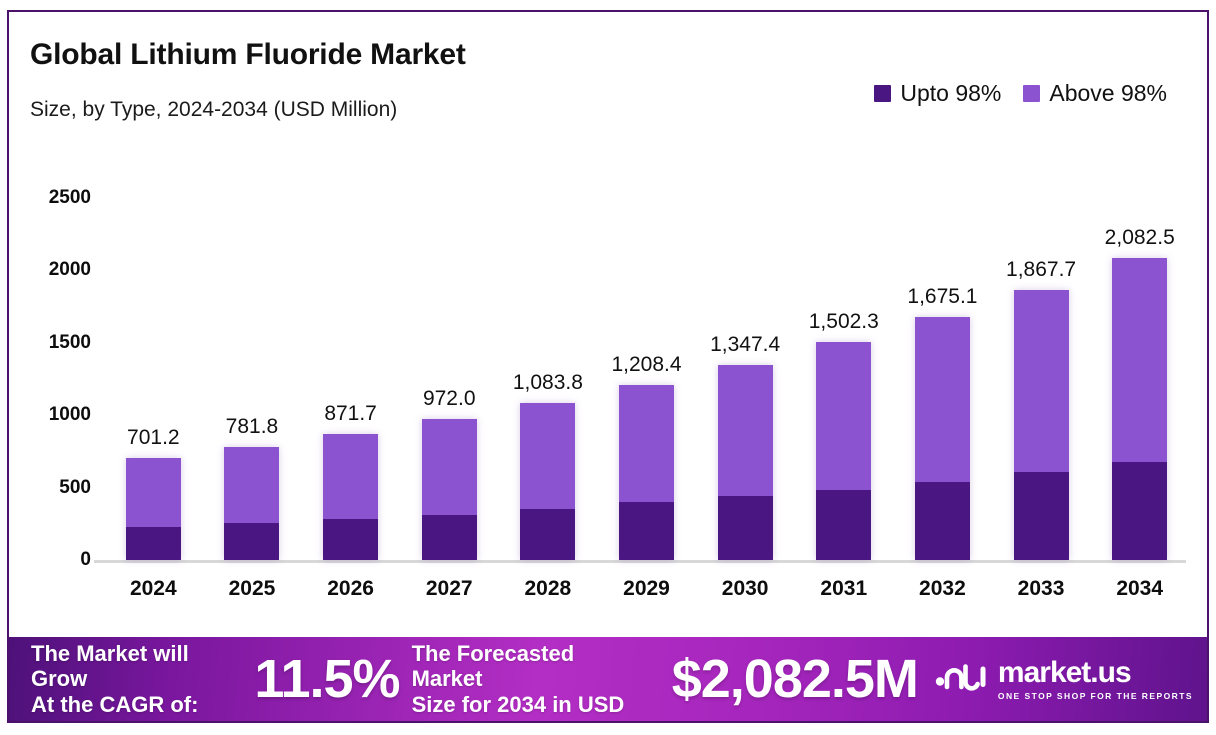 The image size is (1216, 735). Describe the element at coordinates (795, 678) in the screenshot. I see `forecast-value: $2,082.5M` at that location.